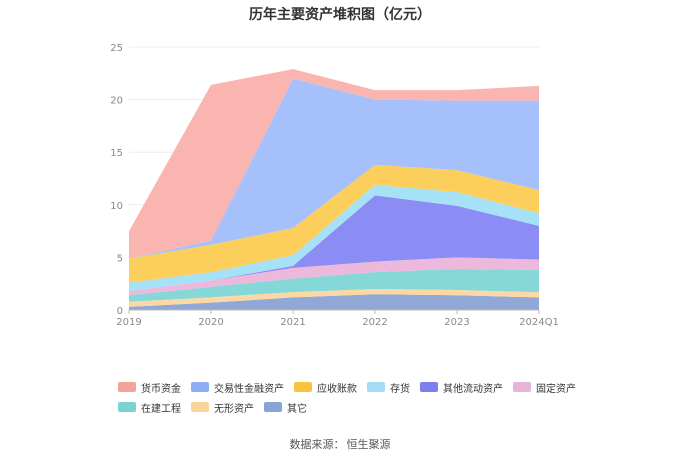 This screenshot has width=680, height=460. What do you see at coordinates (556, 389) in the screenshot?
I see `legend-label: 固定资产` at bounding box center [556, 389].